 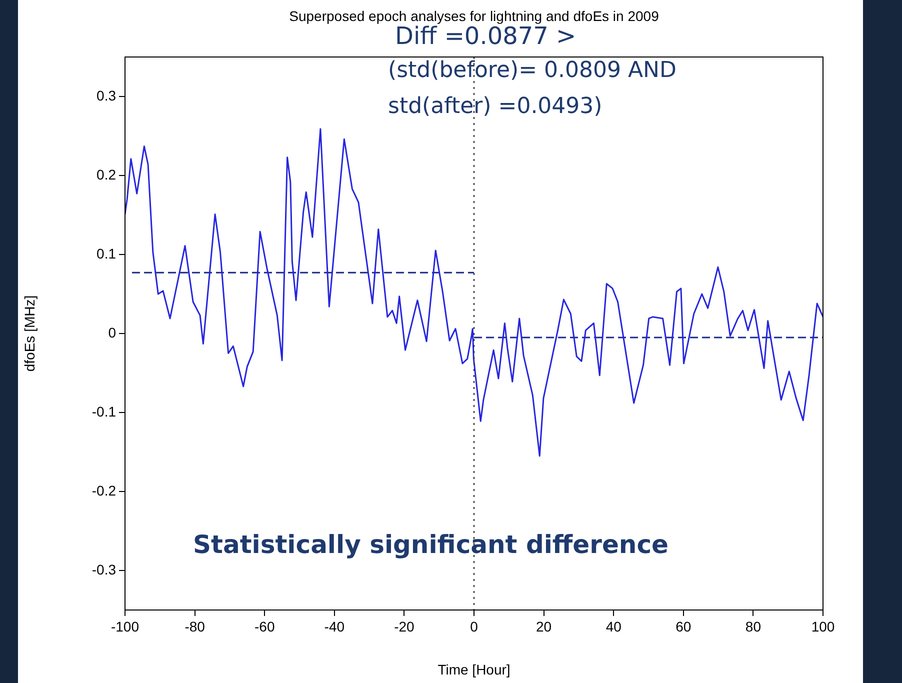 I want to click on x-tick-label: -80, so click(x=195, y=626).